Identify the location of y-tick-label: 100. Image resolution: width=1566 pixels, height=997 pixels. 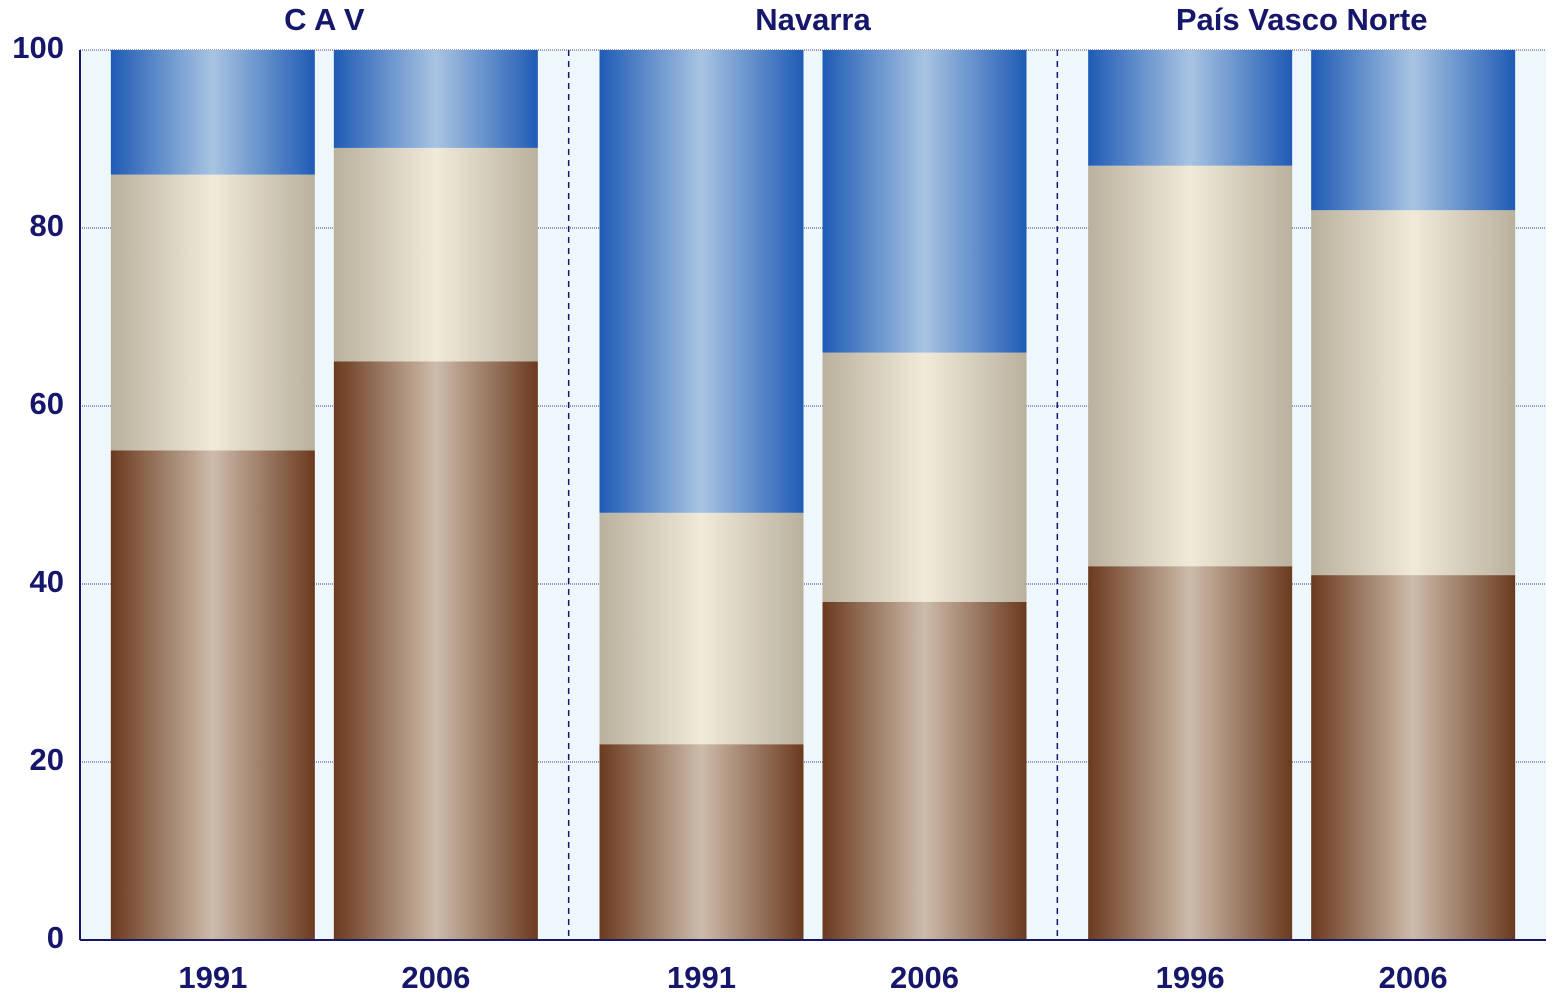
(38, 47).